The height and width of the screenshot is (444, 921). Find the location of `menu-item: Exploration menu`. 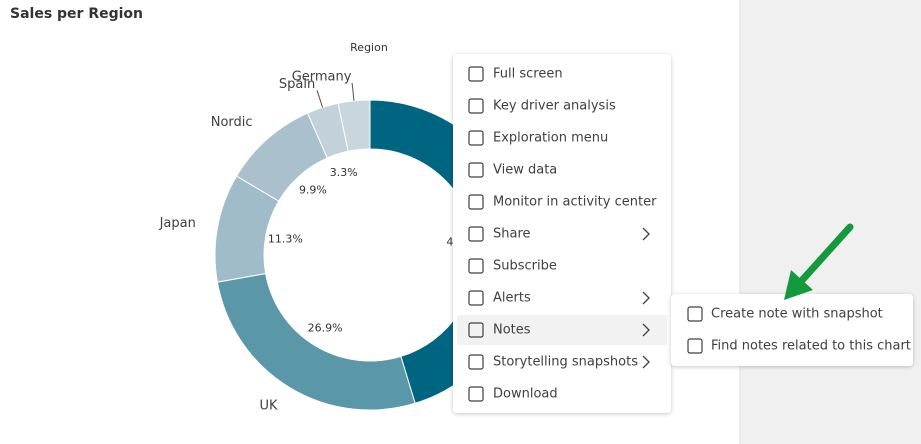

menu-item: Exploration menu is located at coordinates (538, 138).